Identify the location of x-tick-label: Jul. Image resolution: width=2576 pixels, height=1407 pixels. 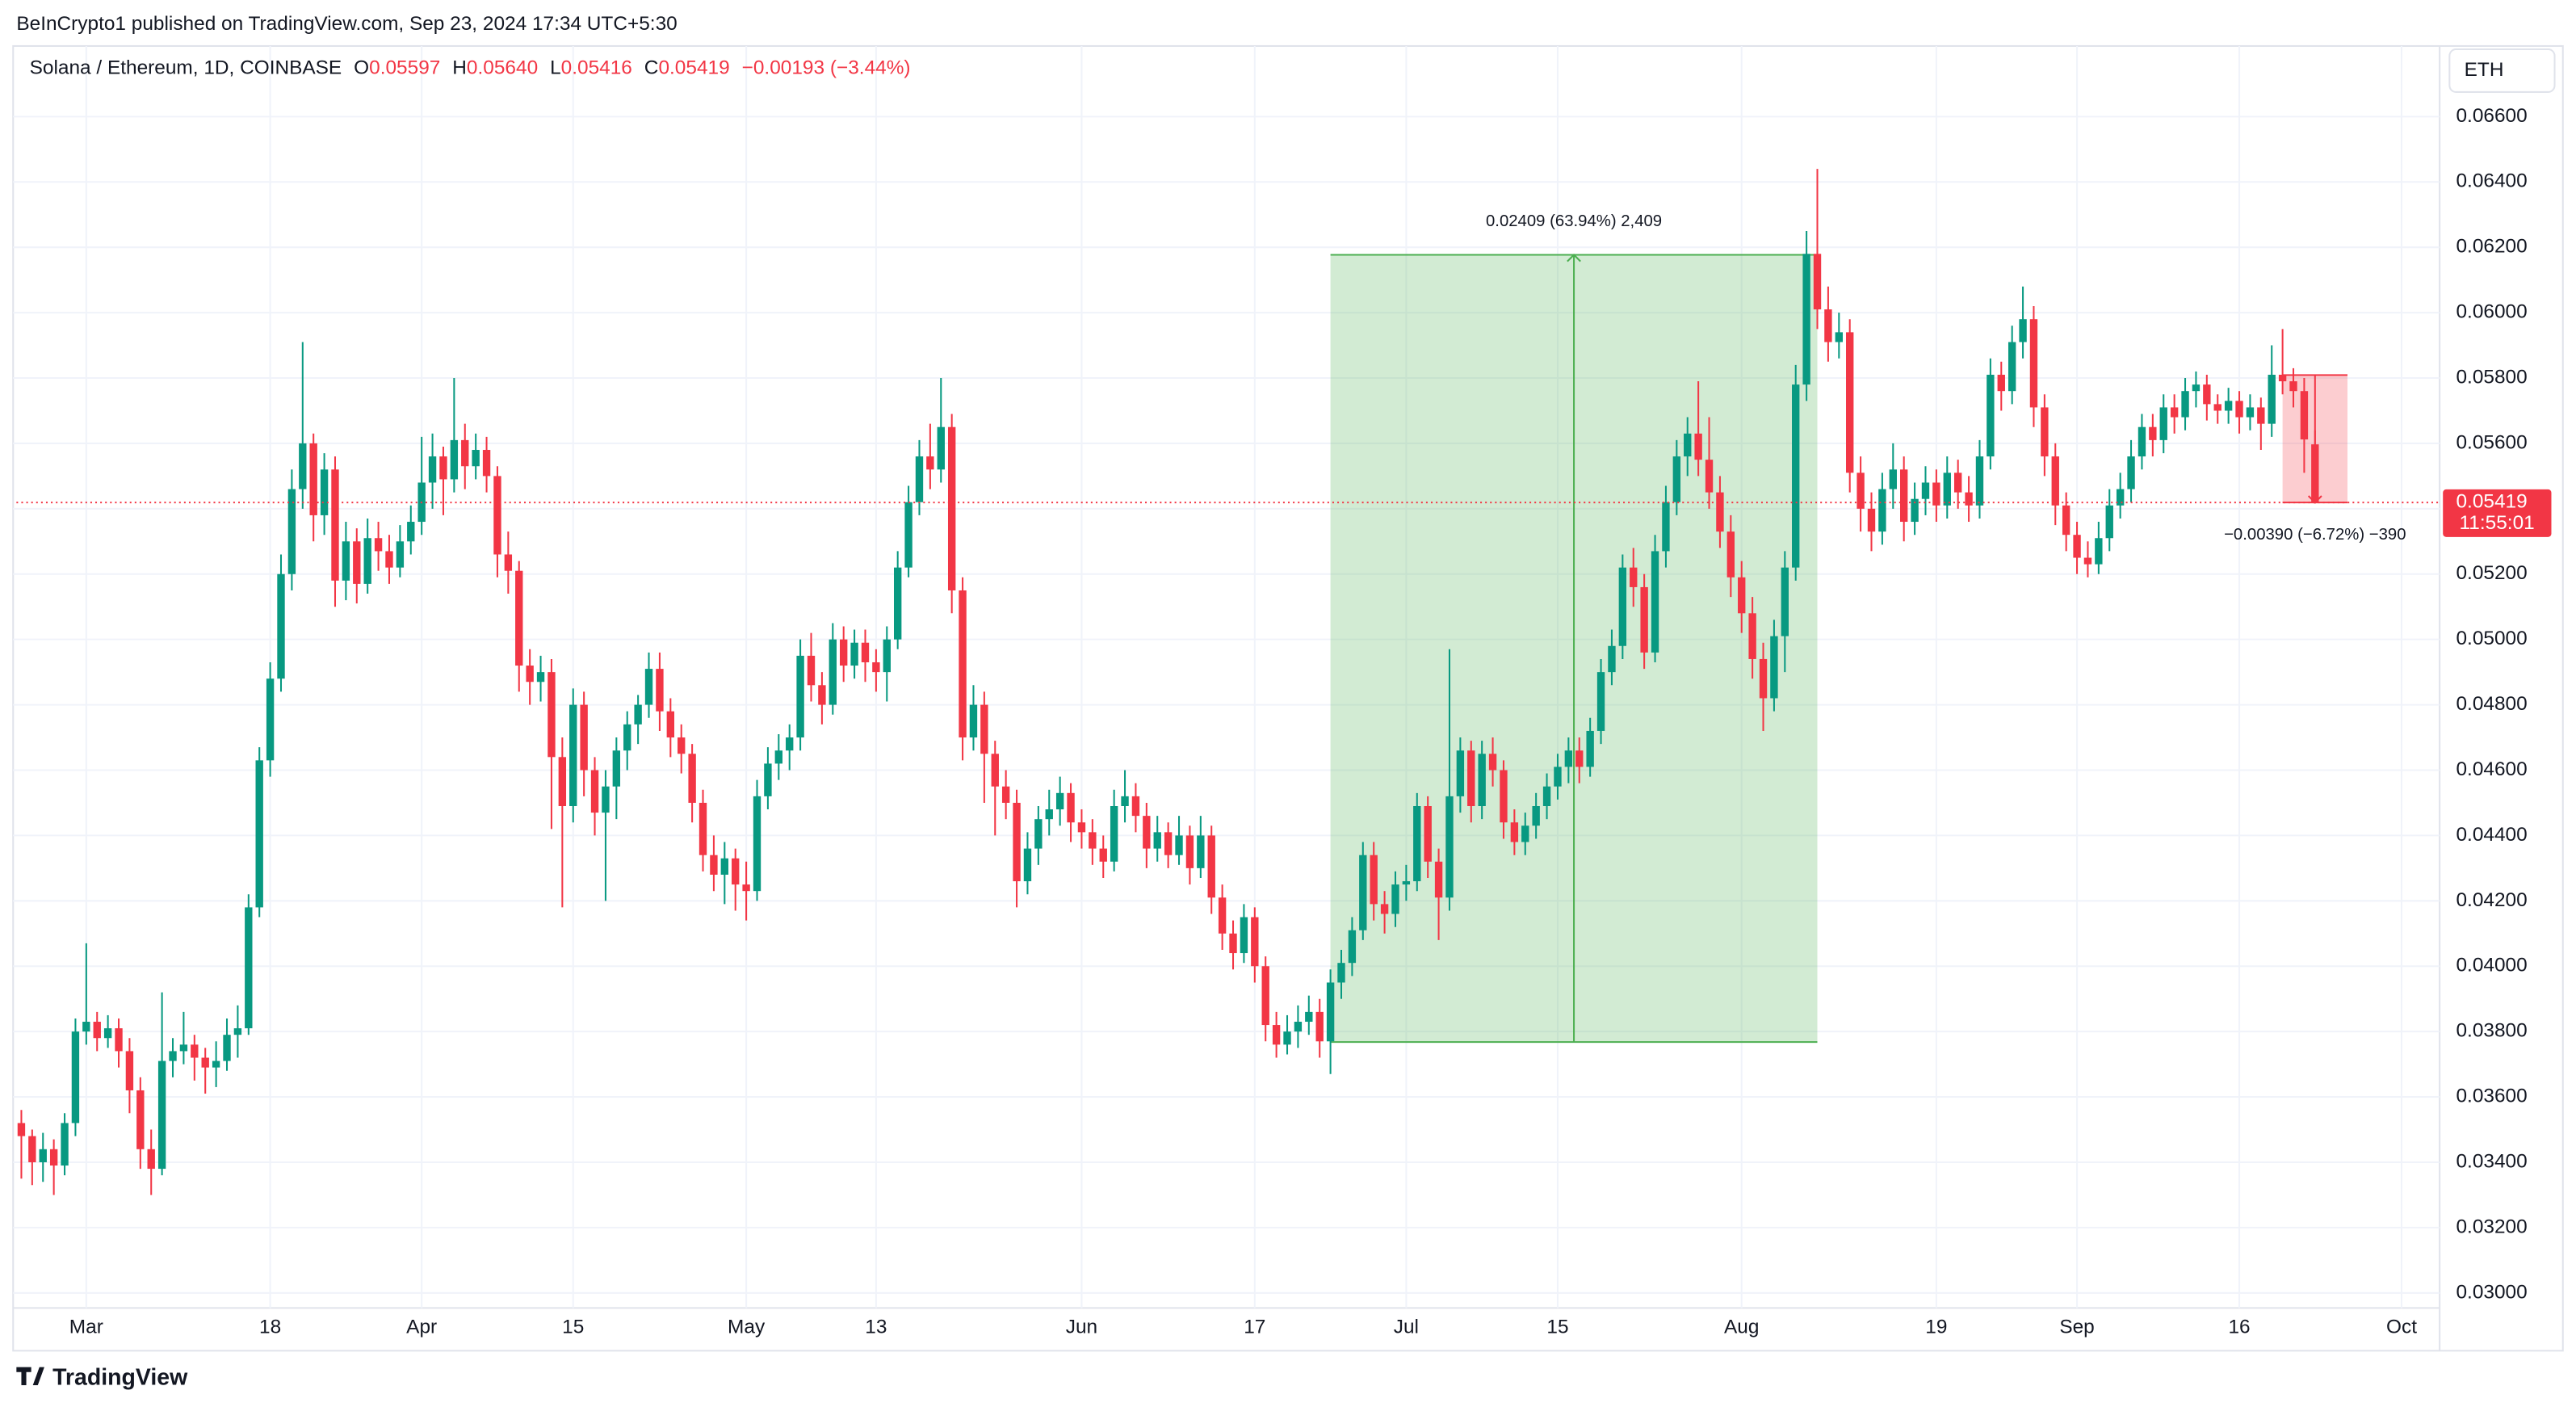
(1406, 1327).